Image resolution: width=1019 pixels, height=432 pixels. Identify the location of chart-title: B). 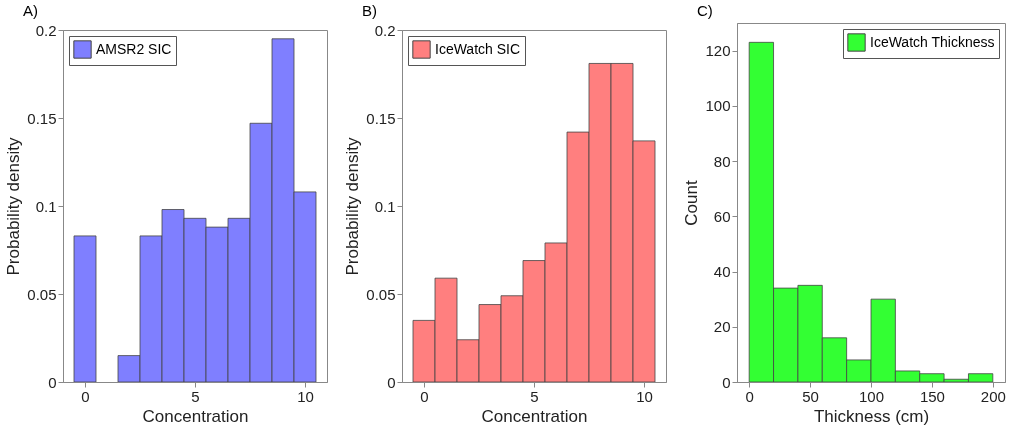
(369, 10).